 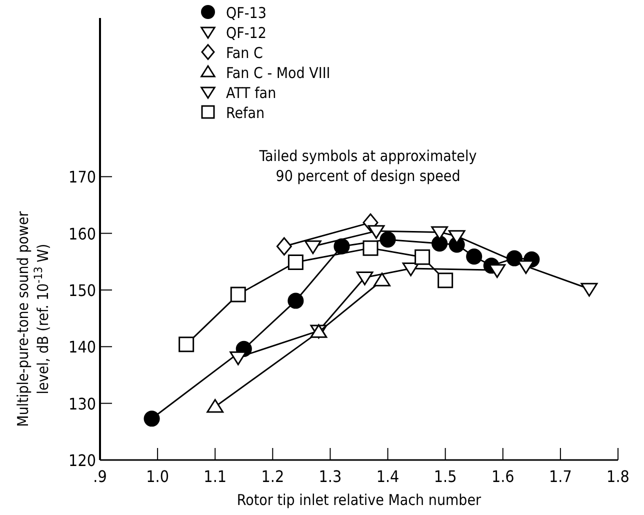 I want to click on y-tick-label: 140, so click(x=82, y=347).